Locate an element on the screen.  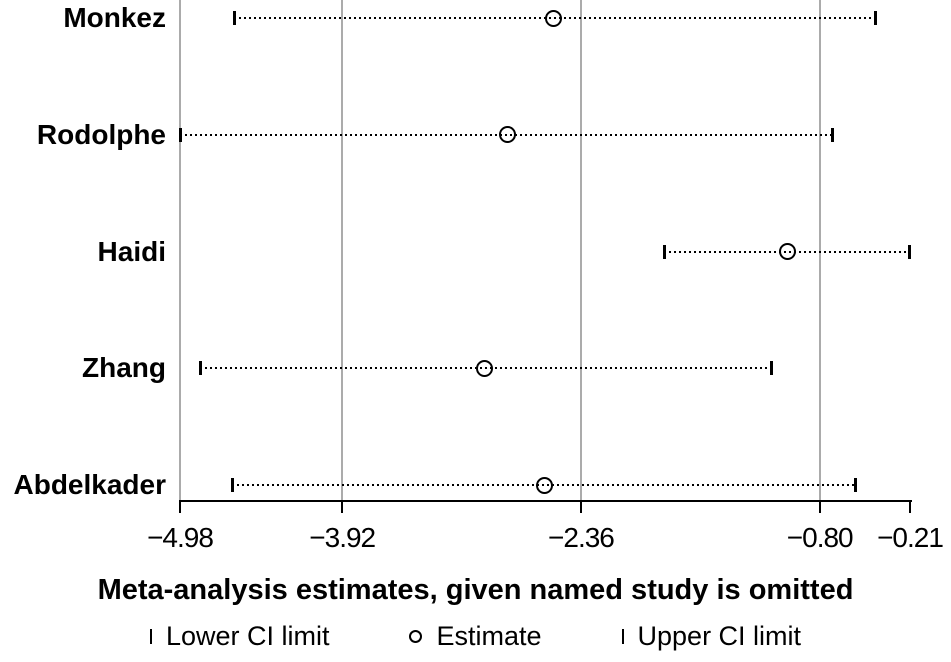
lower-ci-marker-icon is located at coordinates (150, 636).